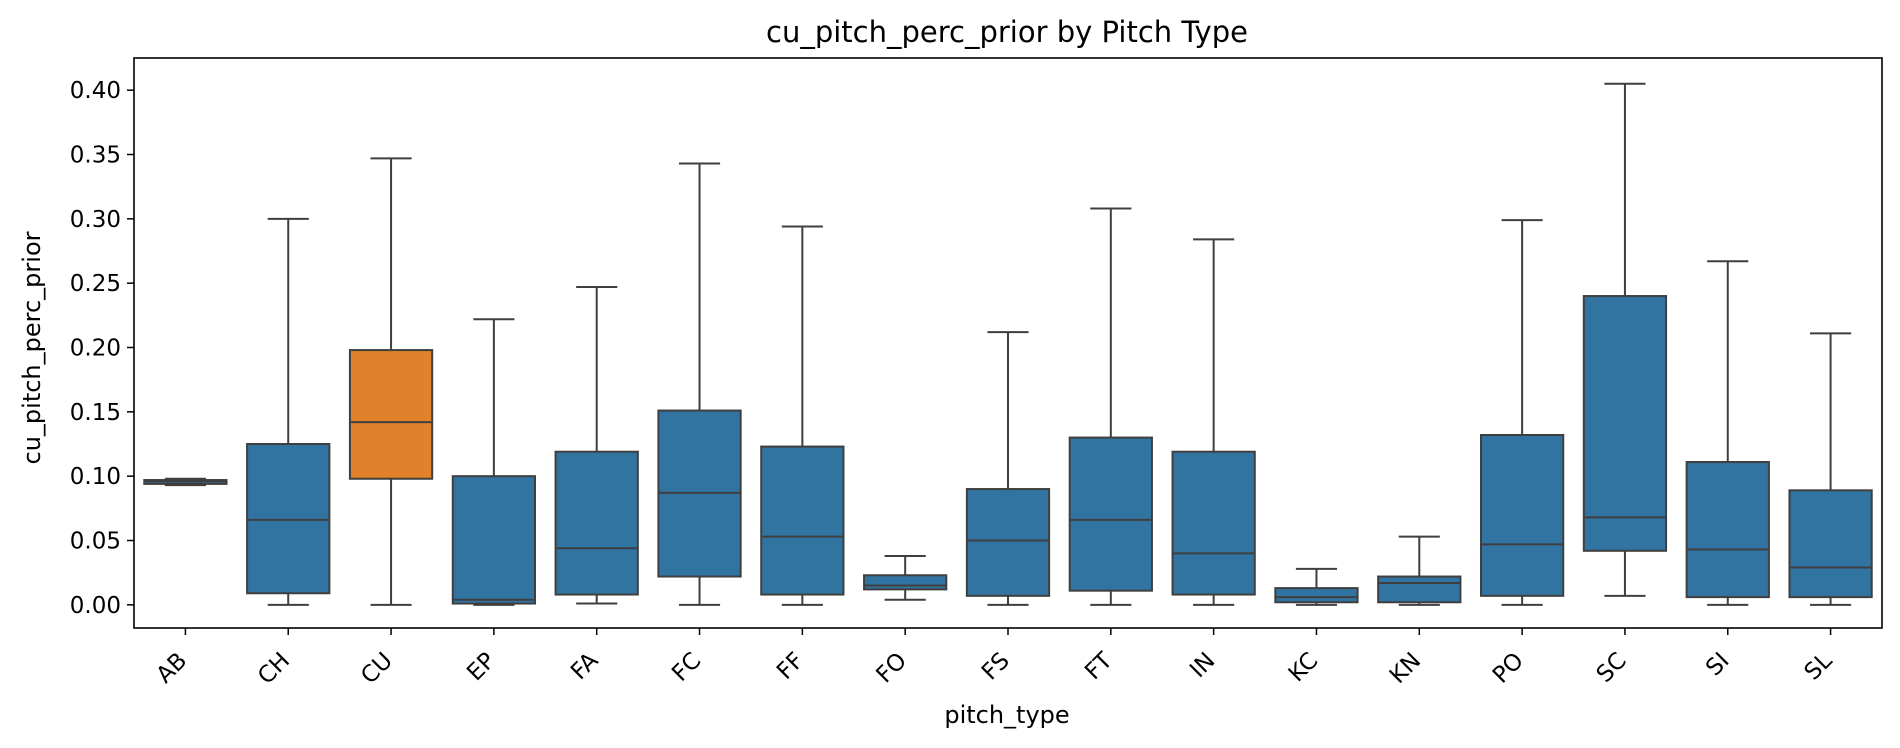 This screenshot has width=1900, height=748. What do you see at coordinates (32, 347) in the screenshot?
I see `y-axis-label: cu_pitch_perc_prior` at bounding box center [32, 347].